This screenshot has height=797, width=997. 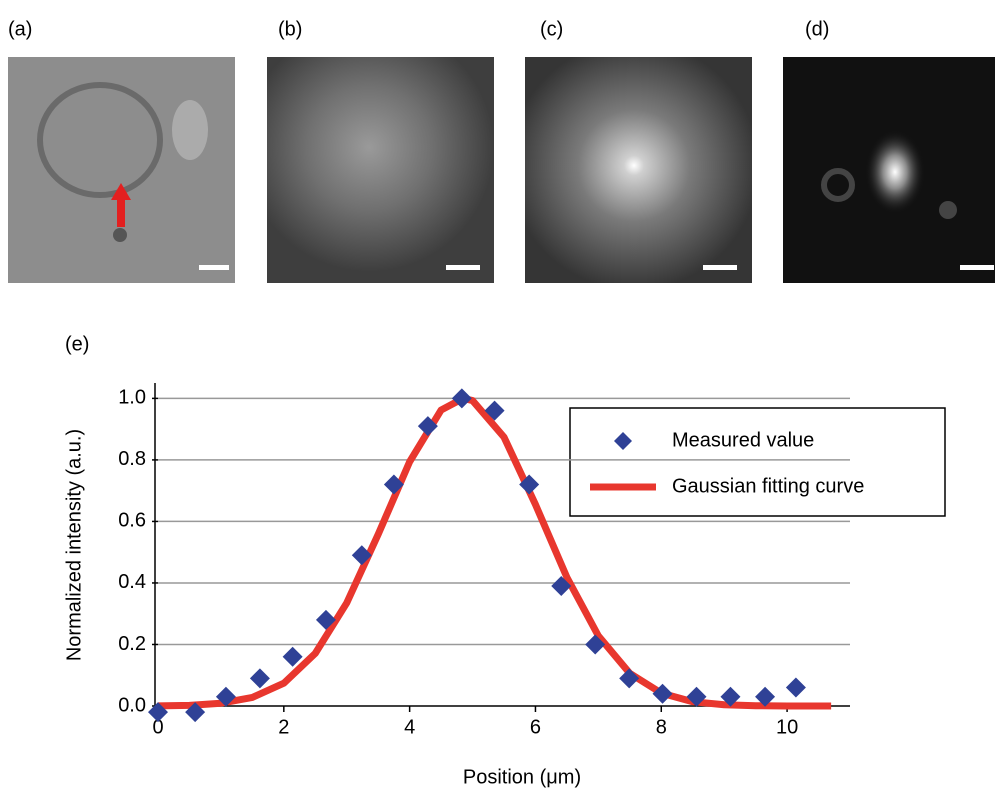 I want to click on y-axis-title: Normalized intensity (a.u.), so click(x=74, y=545).